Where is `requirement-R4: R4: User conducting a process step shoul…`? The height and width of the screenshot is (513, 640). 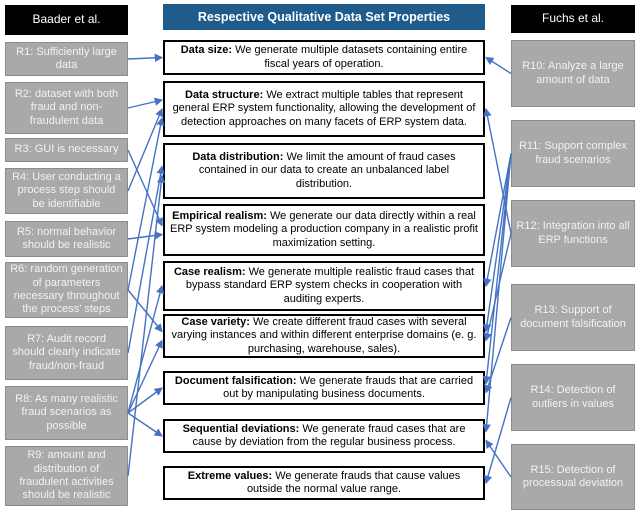 requirement-R4: R4: User conducting a process step shoul… is located at coordinates (66, 191).